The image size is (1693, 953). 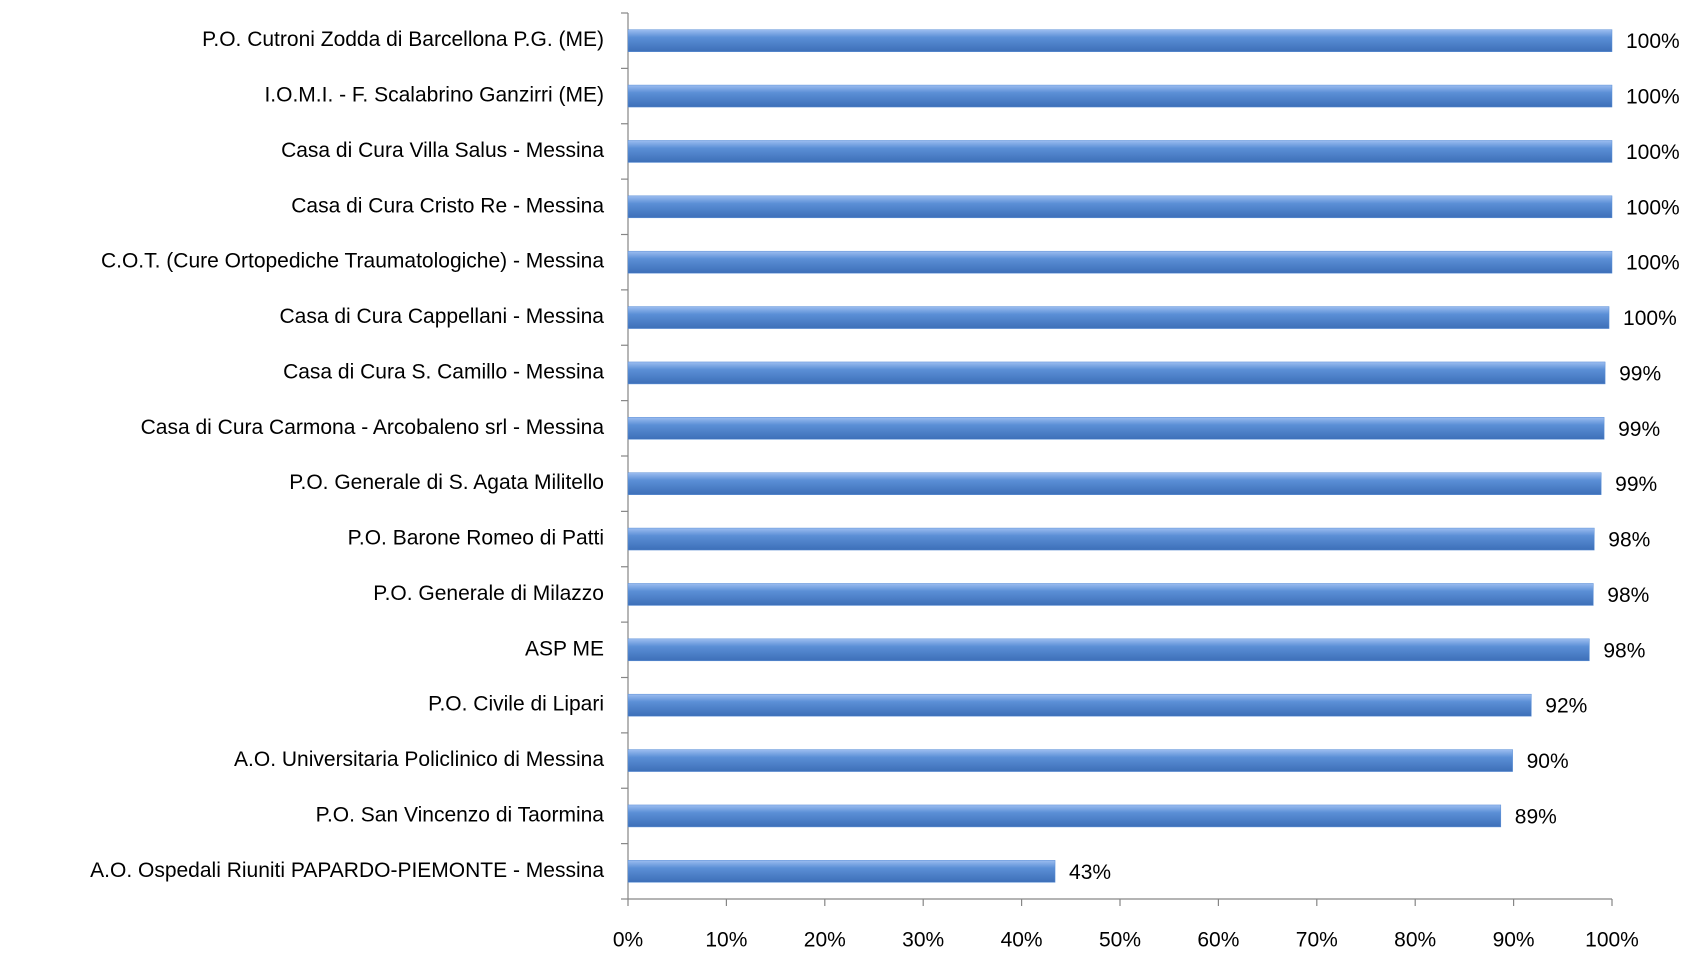 What do you see at coordinates (460, 814) in the screenshot?
I see `y-tick-label: P.O. San Vincenzo di Taormina` at bounding box center [460, 814].